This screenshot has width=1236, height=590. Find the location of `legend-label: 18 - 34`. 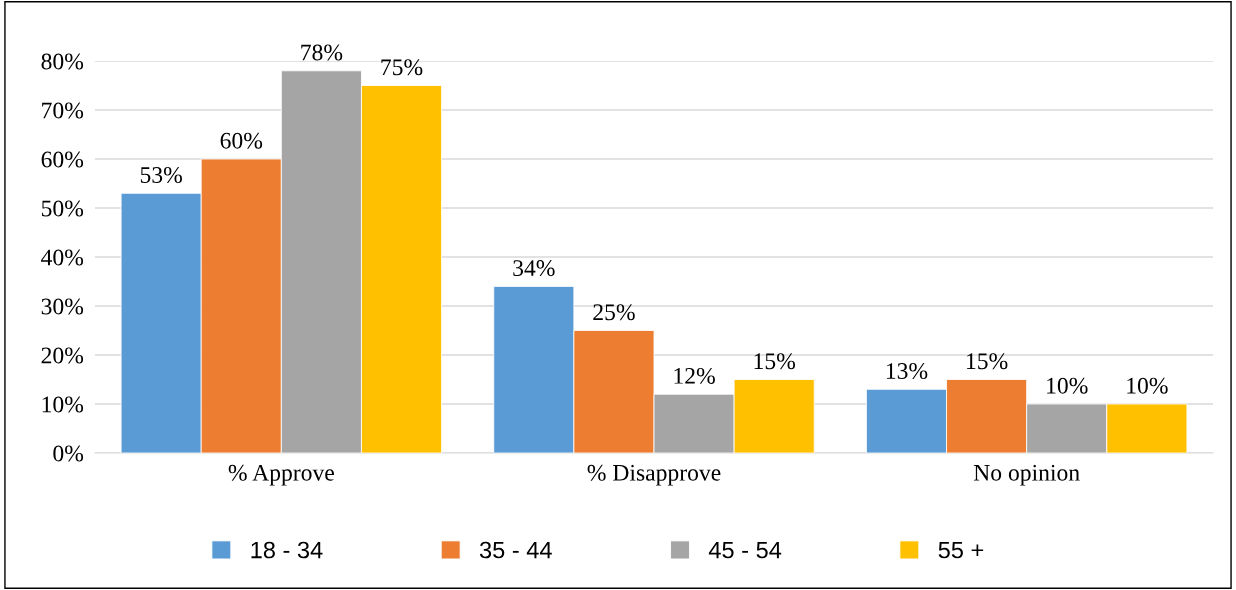

legend-label: 18 - 34 is located at coordinates (287, 550).